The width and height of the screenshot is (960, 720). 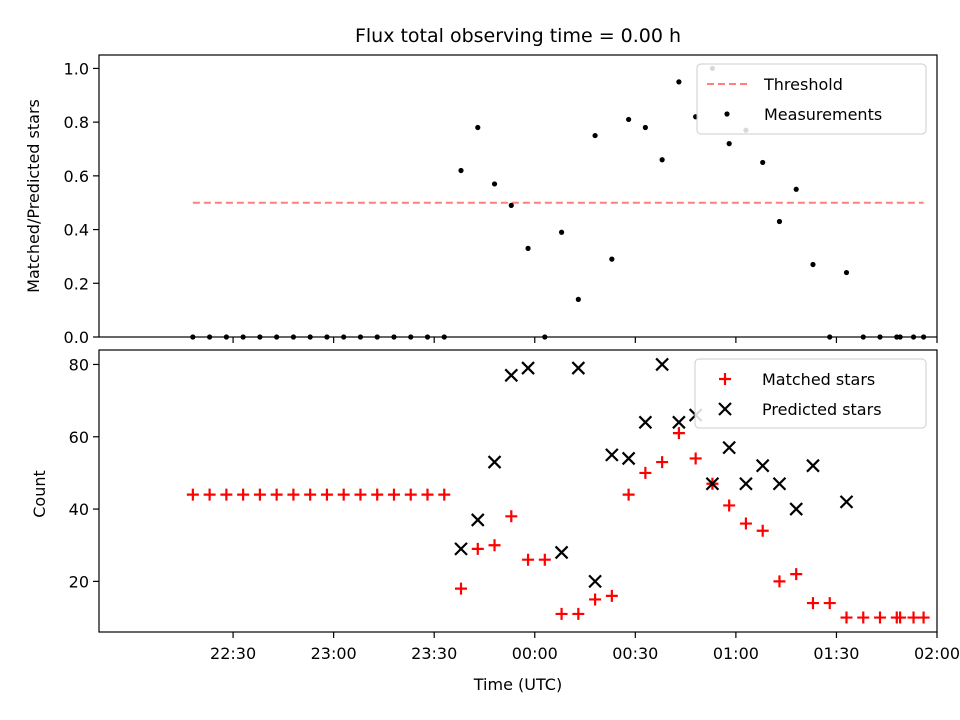 I want to click on bottom-y-axis-label: Count, so click(x=39, y=494).